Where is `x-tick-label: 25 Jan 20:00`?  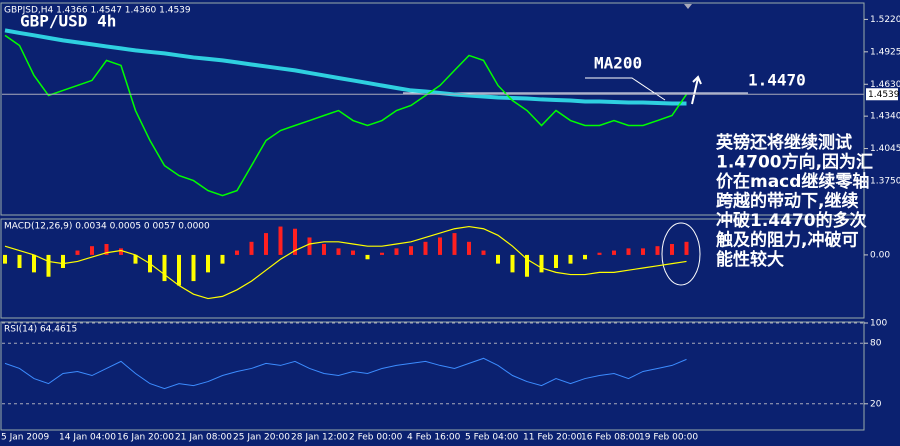 x-tick-label: 25 Jan 20:00 is located at coordinates (261, 438).